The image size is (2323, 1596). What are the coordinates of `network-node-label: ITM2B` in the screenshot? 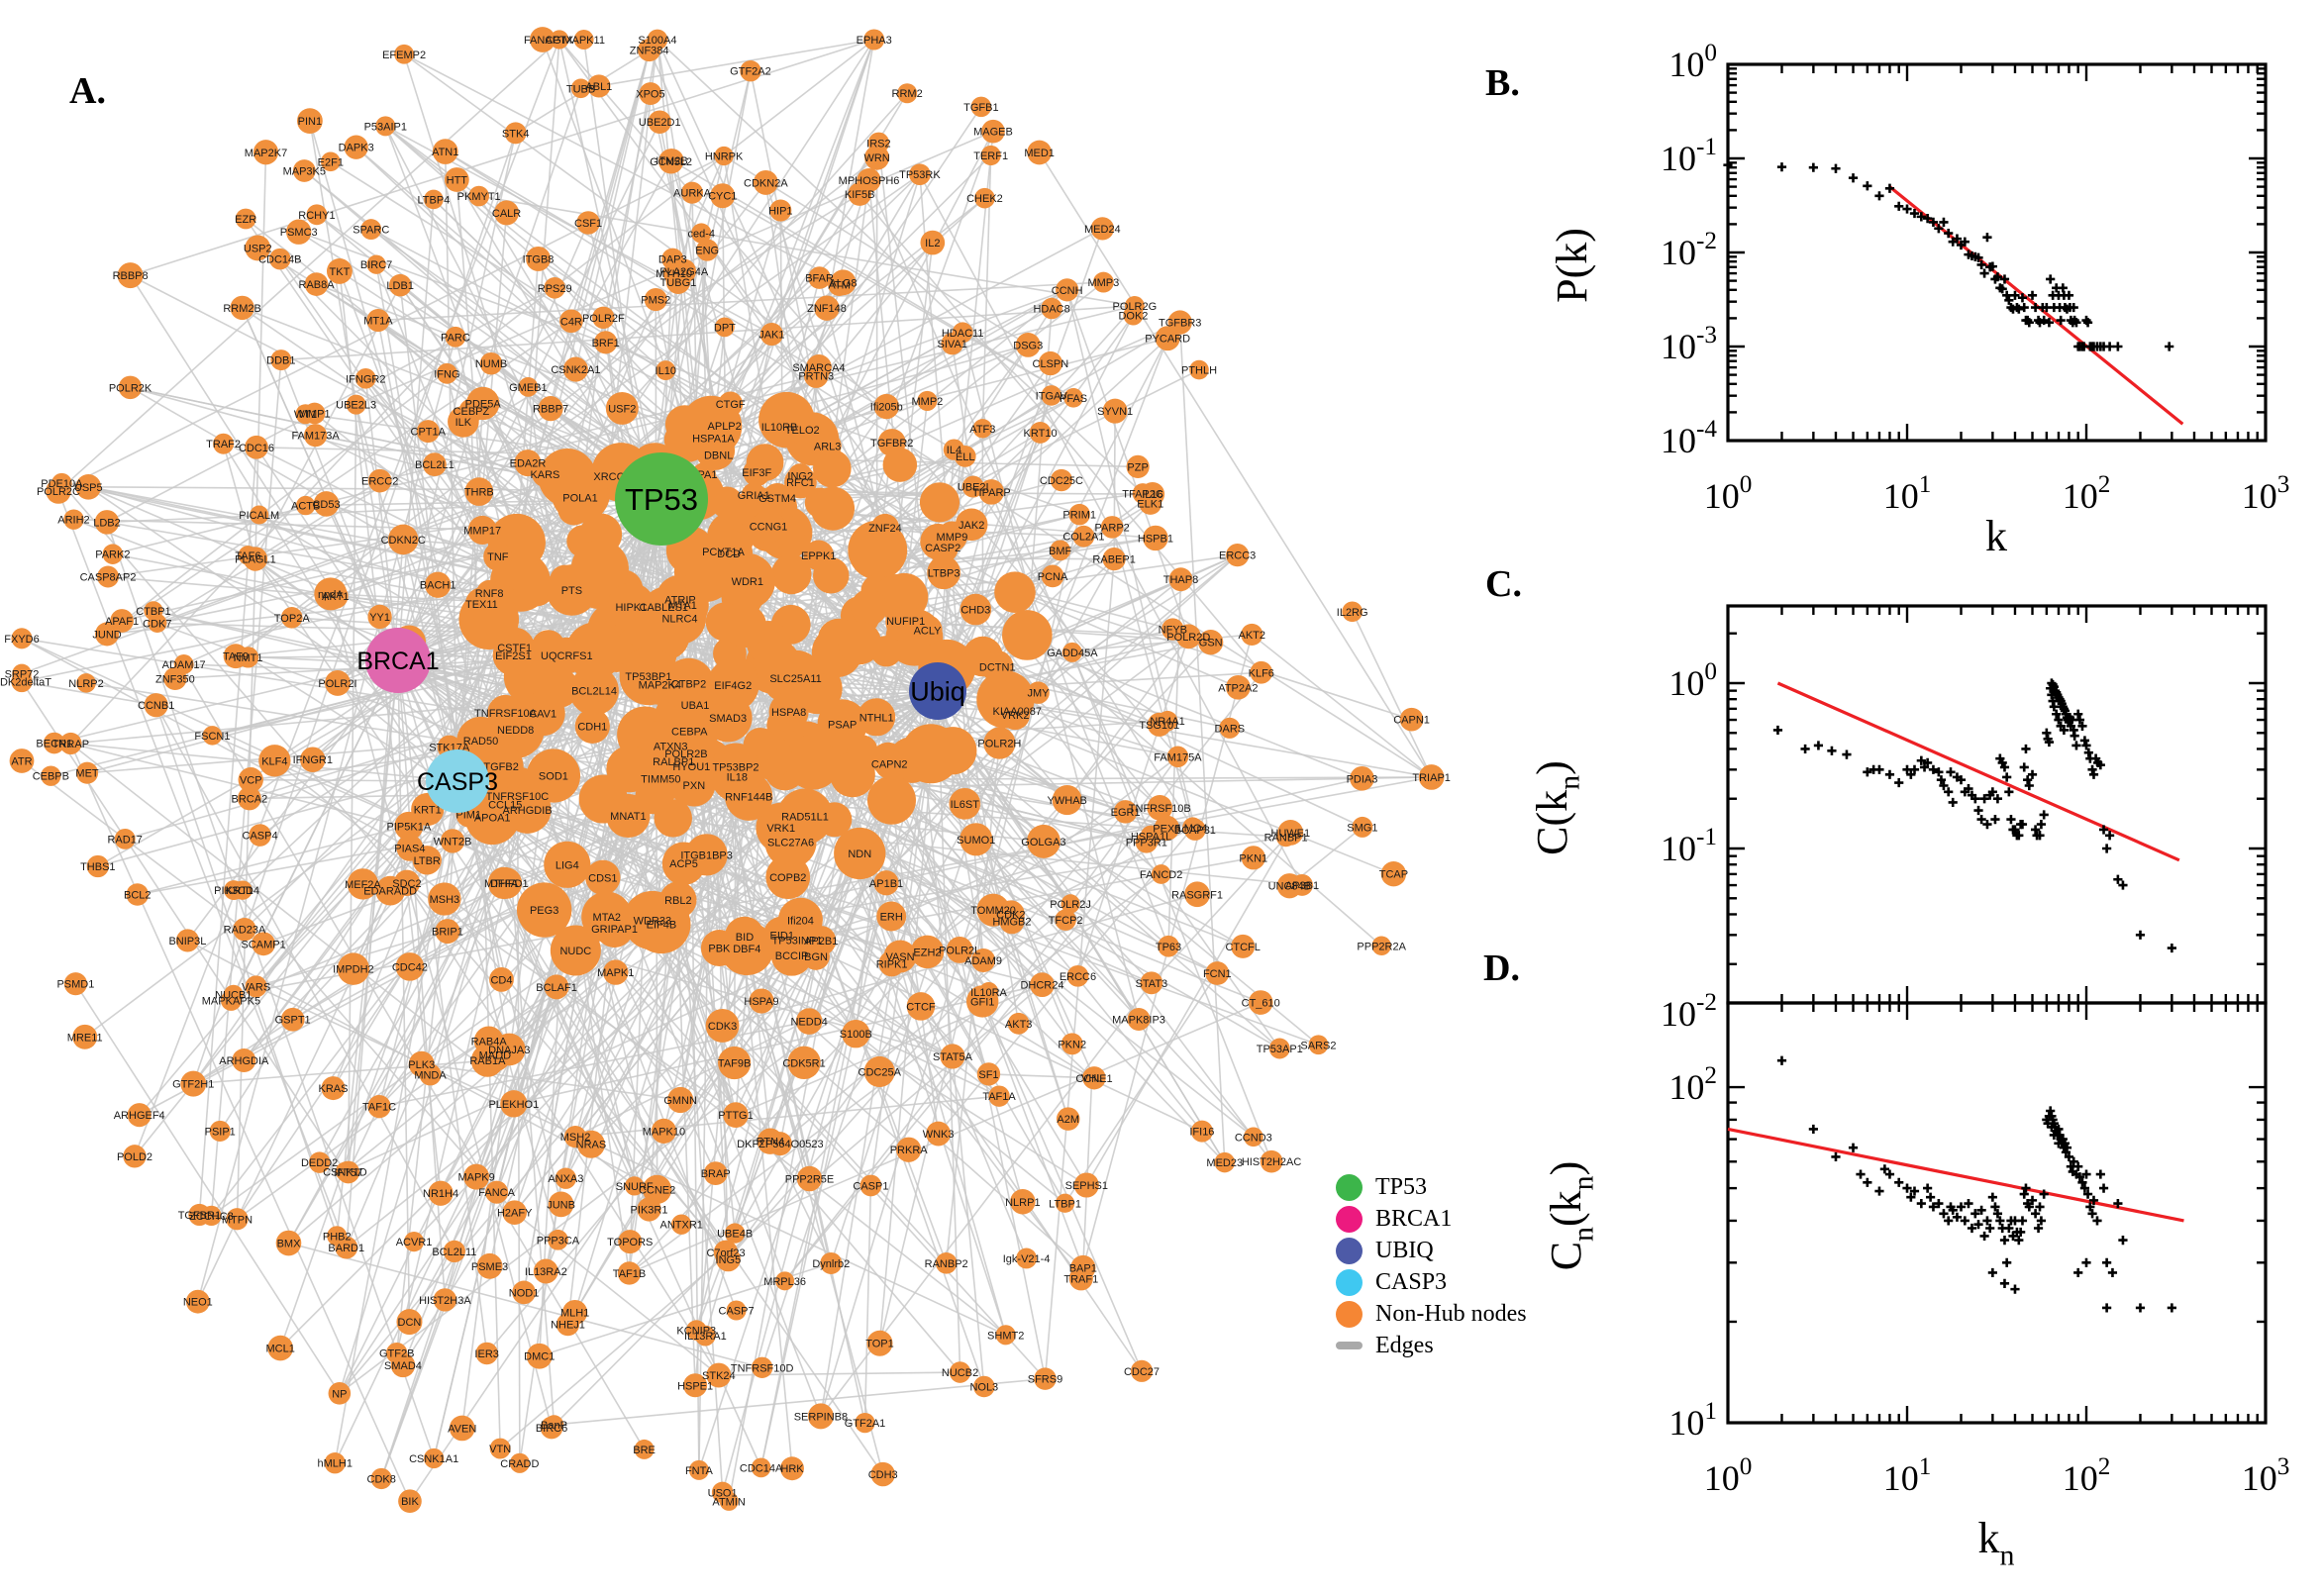 It's located at (671, 161).